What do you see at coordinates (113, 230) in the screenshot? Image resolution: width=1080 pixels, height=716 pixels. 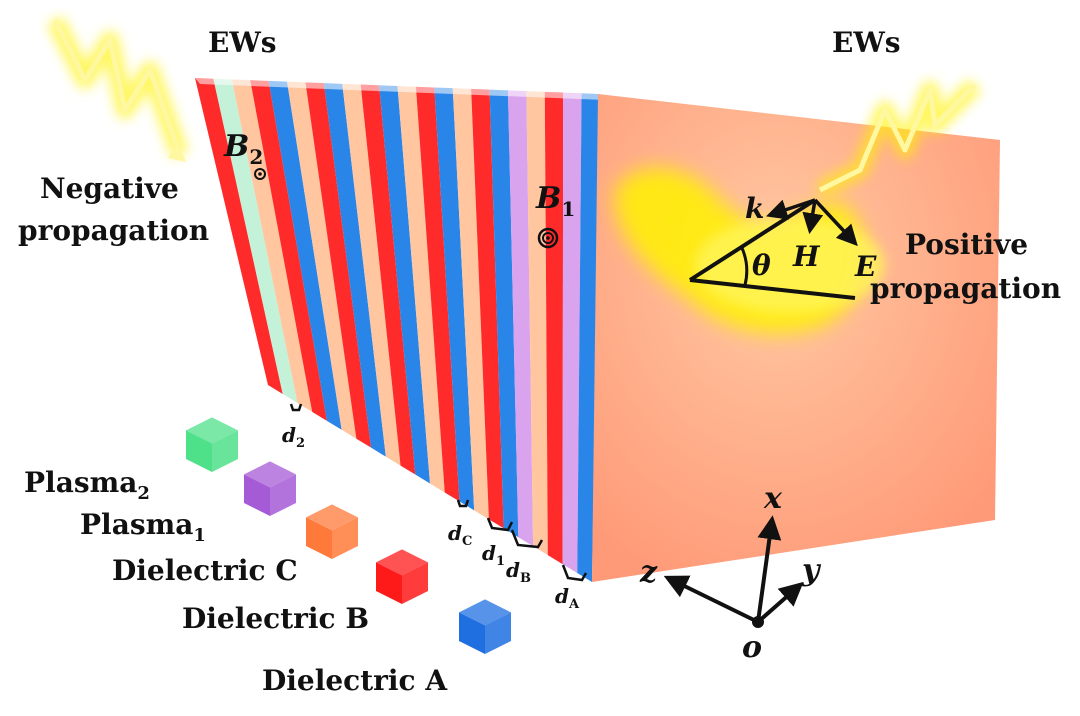 I see `negative-propagation-line2: propagation` at bounding box center [113, 230].